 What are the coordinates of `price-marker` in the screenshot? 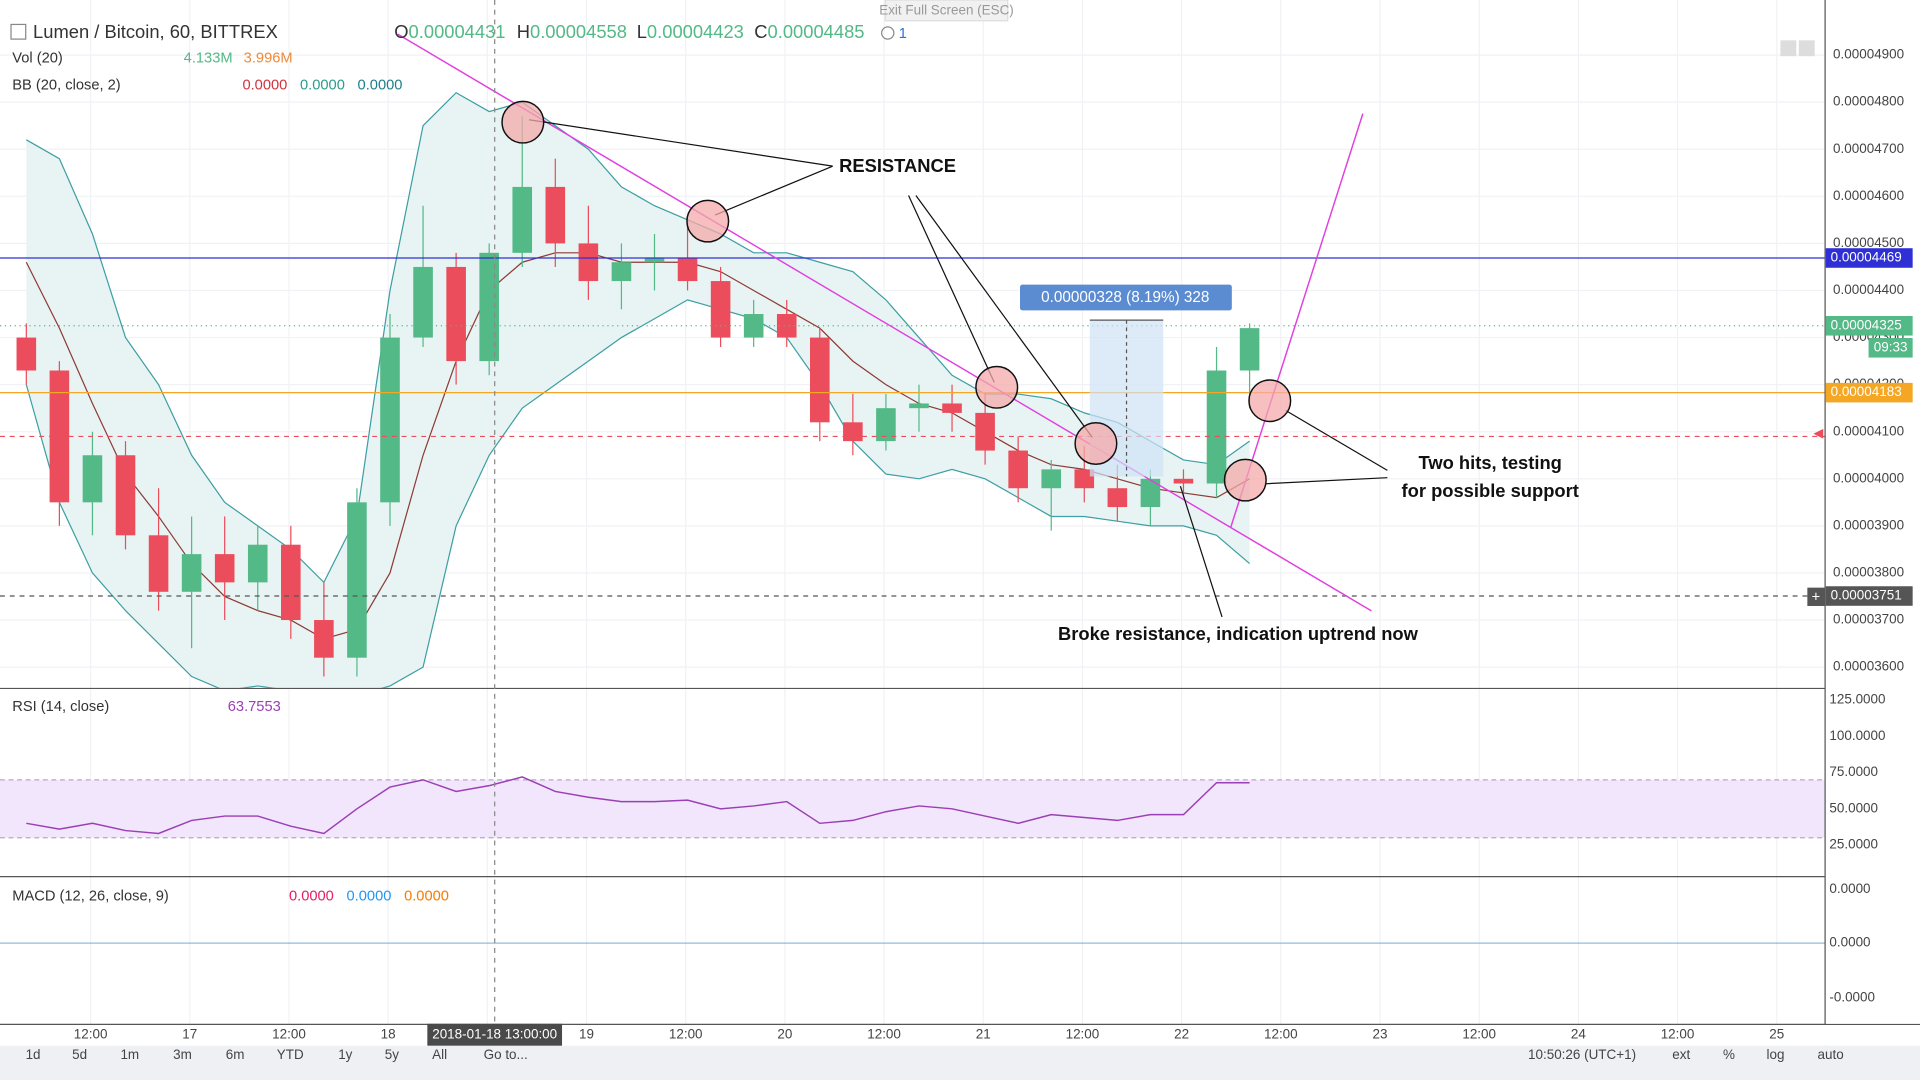 It's located at (1818, 433).